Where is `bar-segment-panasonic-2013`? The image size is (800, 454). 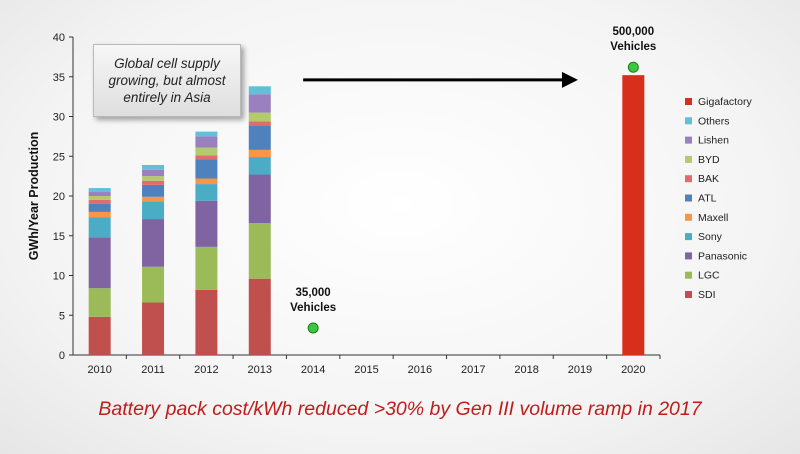
bar-segment-panasonic-2013 is located at coordinates (259, 199).